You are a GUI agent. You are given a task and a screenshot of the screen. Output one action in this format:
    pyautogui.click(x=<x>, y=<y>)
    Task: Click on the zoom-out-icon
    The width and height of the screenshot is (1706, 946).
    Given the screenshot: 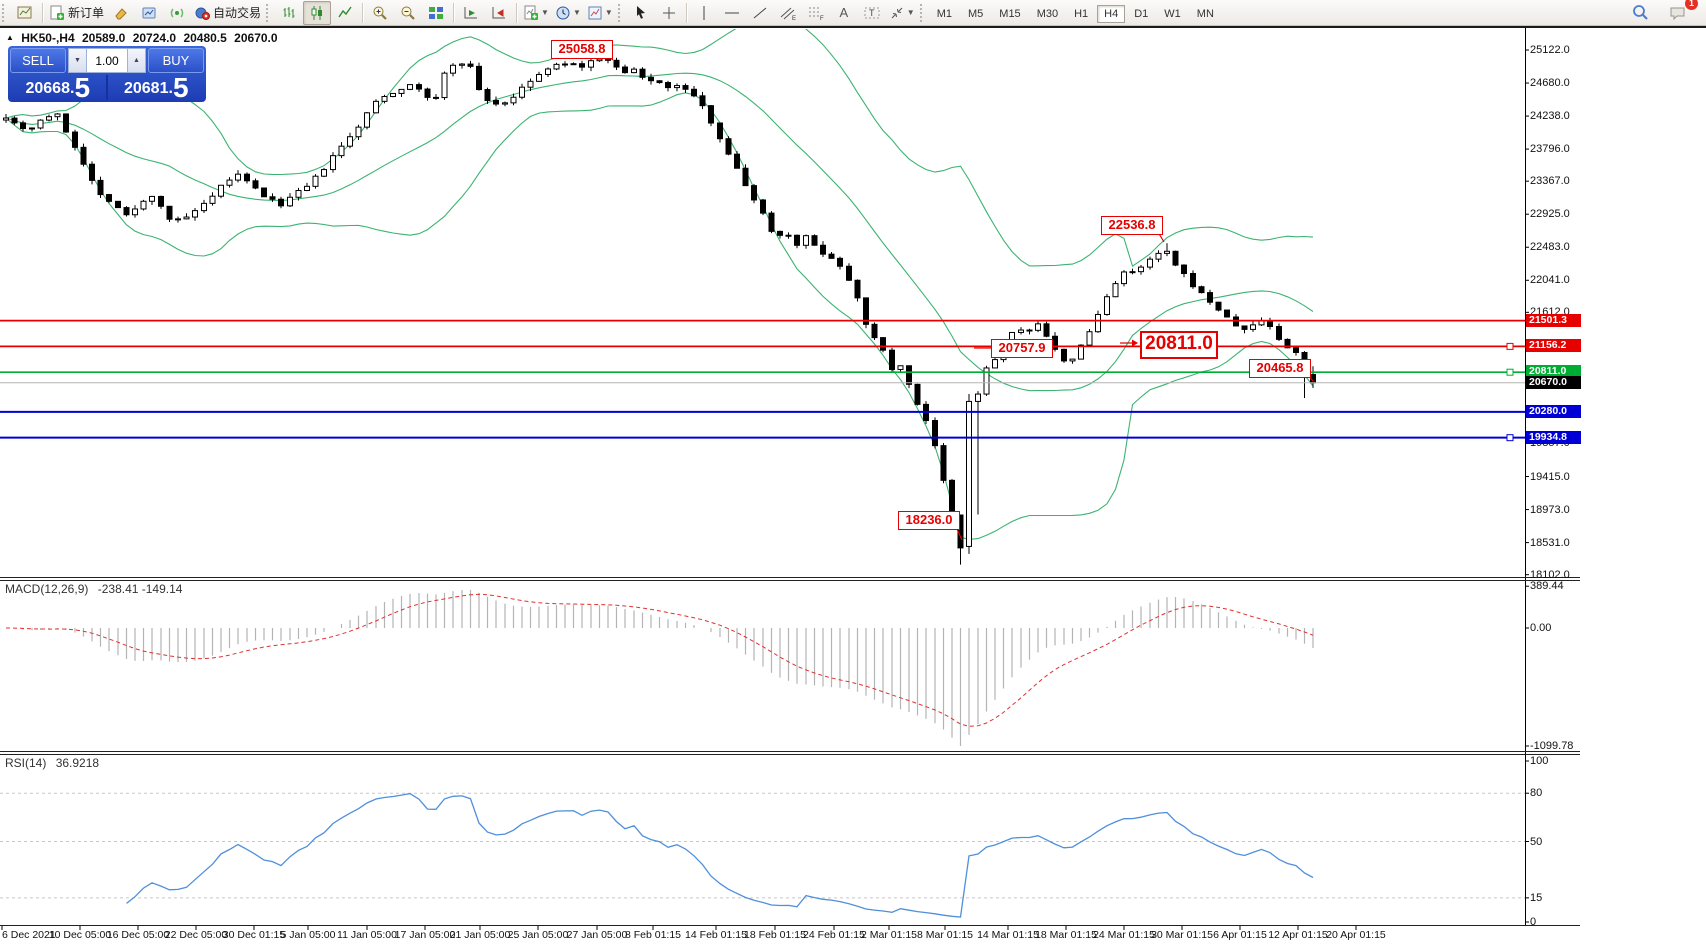 What is the action you would take?
    pyautogui.click(x=408, y=13)
    